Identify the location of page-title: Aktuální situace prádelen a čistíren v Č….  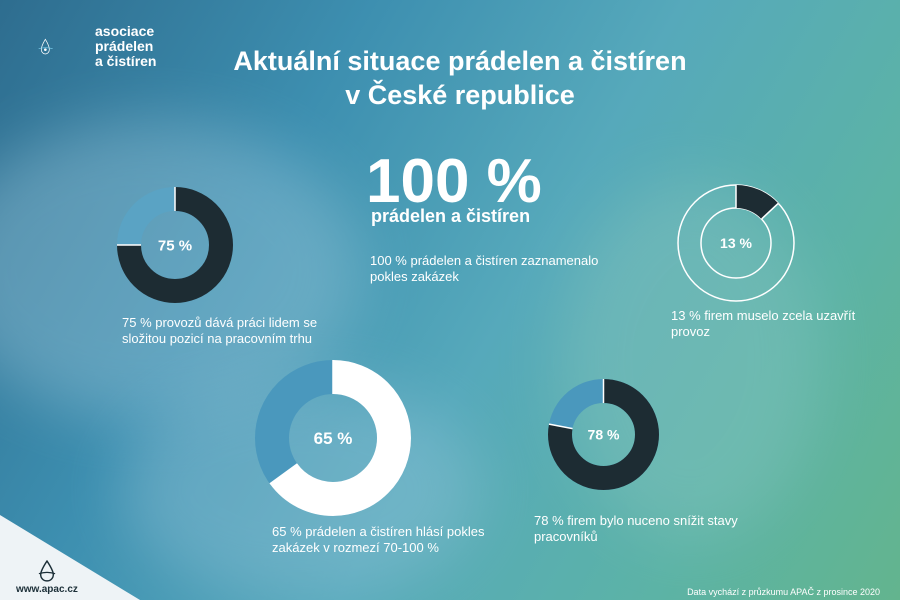
(460, 78).